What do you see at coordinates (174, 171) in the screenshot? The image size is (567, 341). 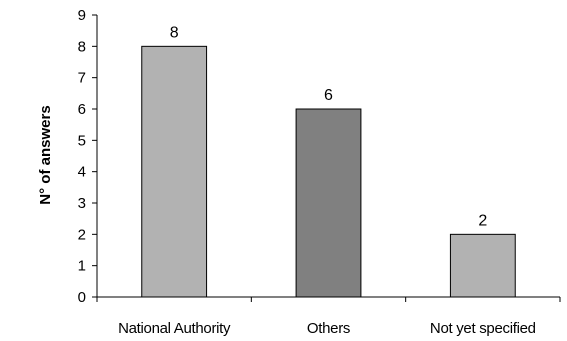 I see `bar-national-authority` at bounding box center [174, 171].